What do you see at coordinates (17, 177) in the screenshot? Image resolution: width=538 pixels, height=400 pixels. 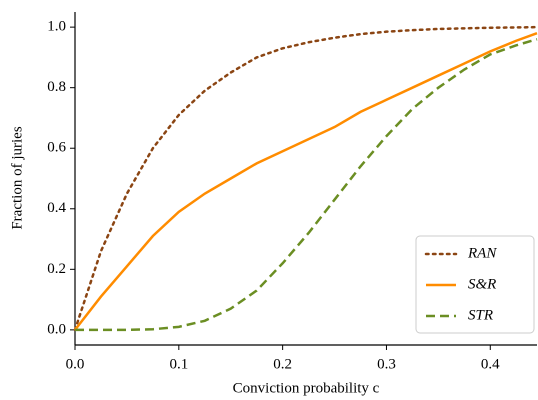 I see `y-axis-label: Fraction of juries` at bounding box center [17, 177].